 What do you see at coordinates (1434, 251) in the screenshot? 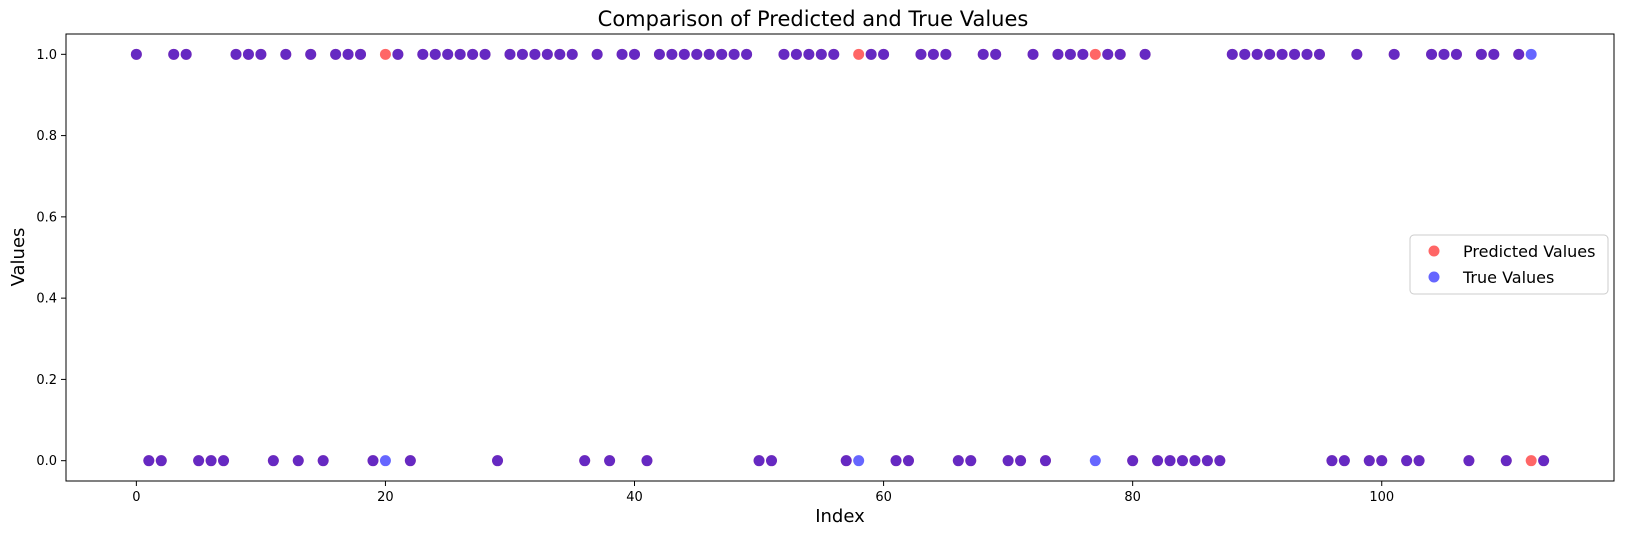
I see `legend-marker-predicted` at bounding box center [1434, 251].